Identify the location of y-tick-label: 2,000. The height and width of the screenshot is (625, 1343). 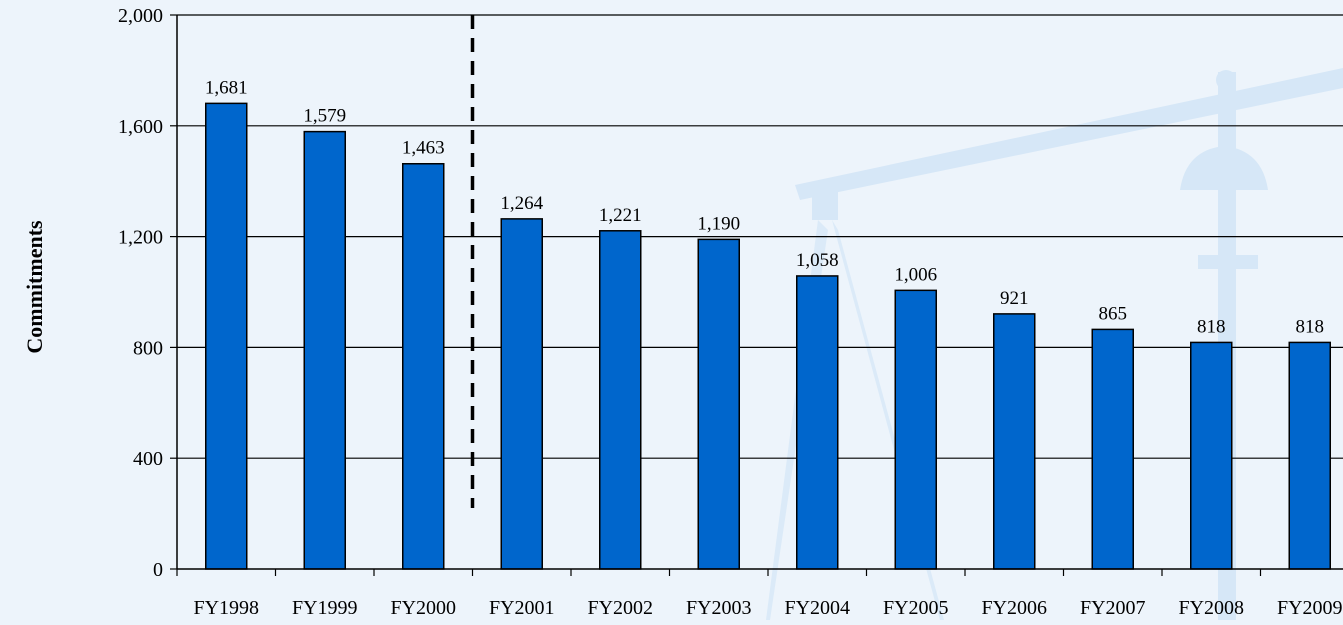
(140, 16).